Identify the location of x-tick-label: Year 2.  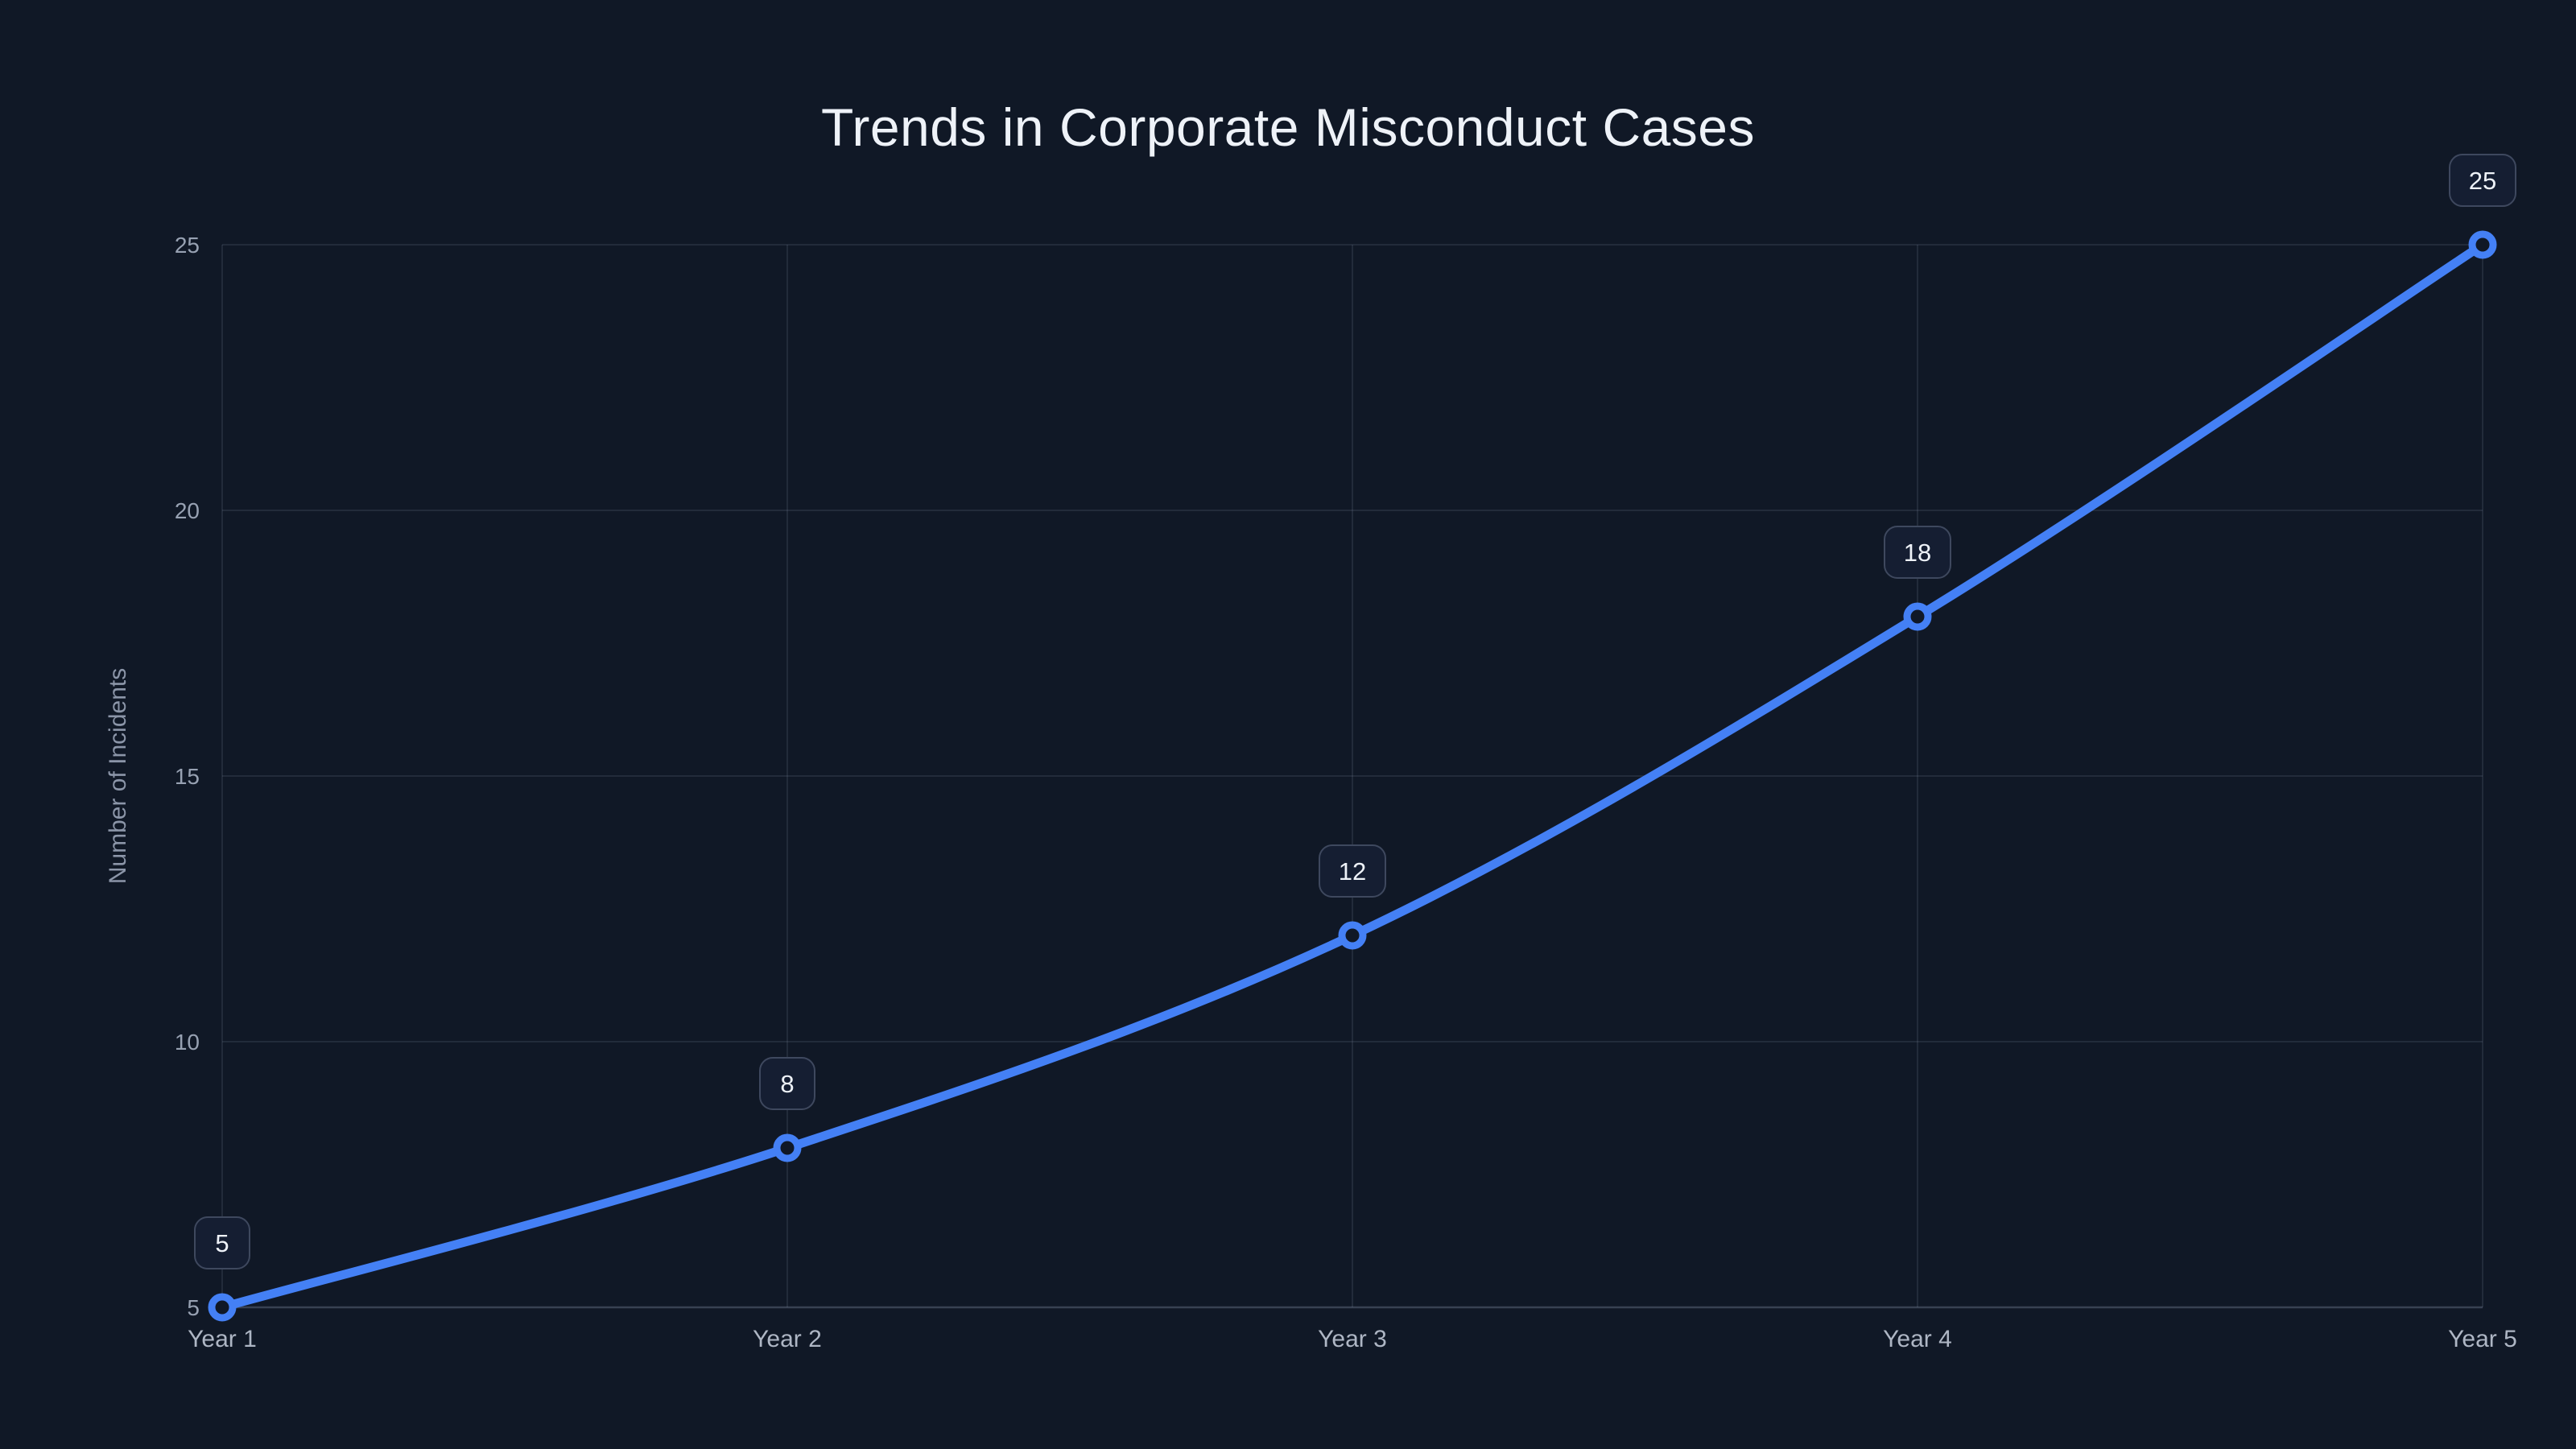
(787, 1339).